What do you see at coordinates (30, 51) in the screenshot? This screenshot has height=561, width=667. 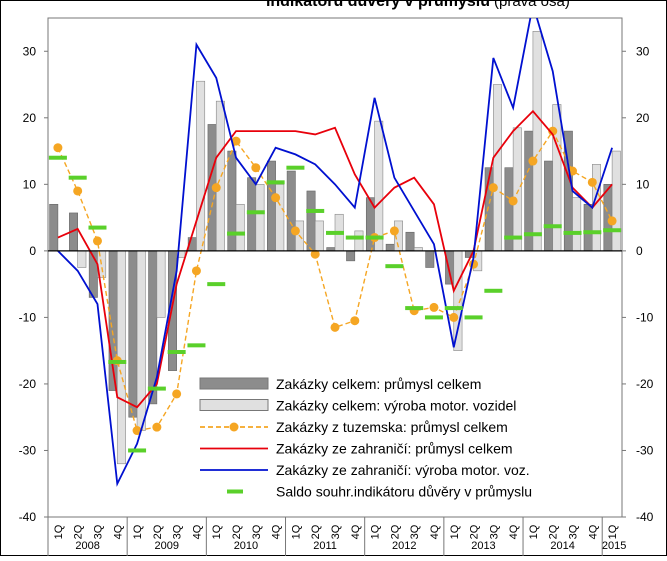 I see `y-tick-label: 30` at bounding box center [30, 51].